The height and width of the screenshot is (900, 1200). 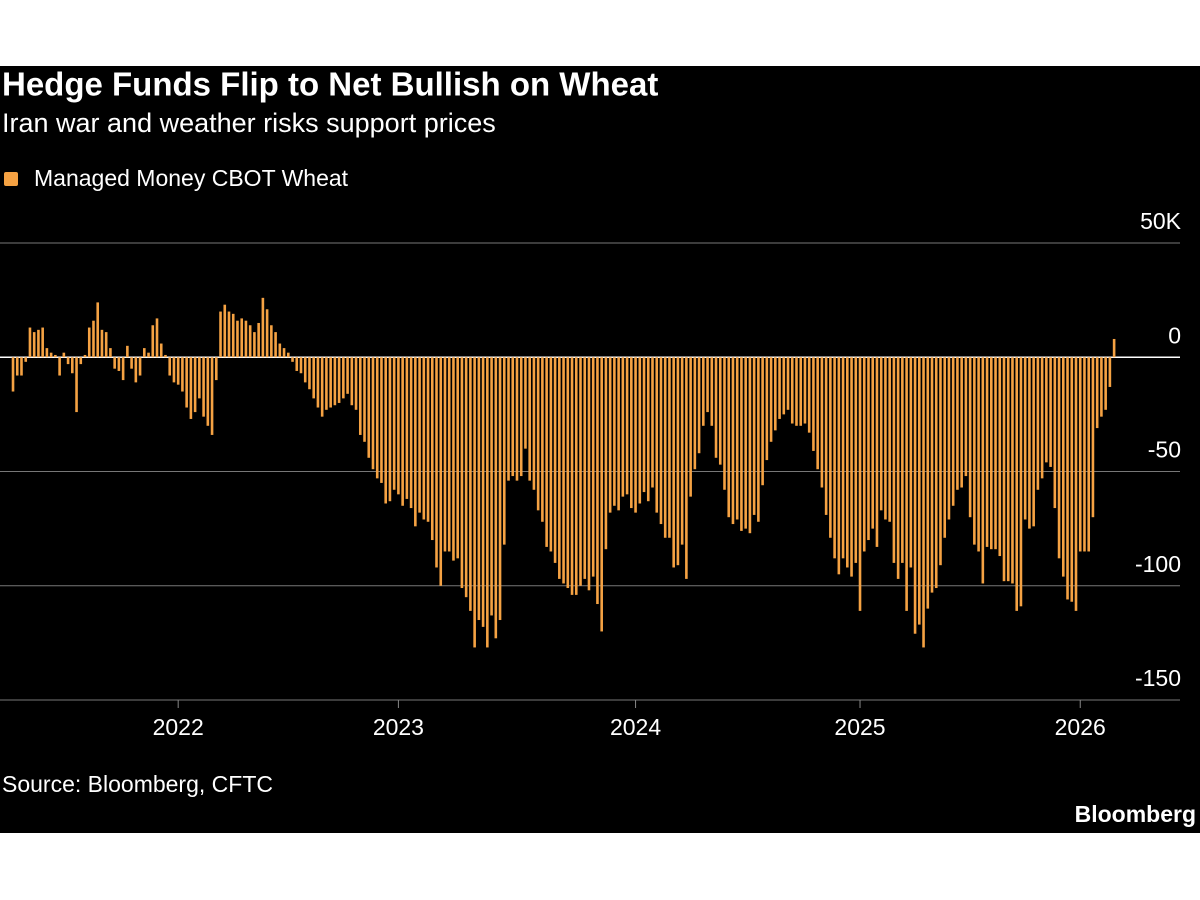 What do you see at coordinates (1158, 678) in the screenshot?
I see `y-tick-label: -150` at bounding box center [1158, 678].